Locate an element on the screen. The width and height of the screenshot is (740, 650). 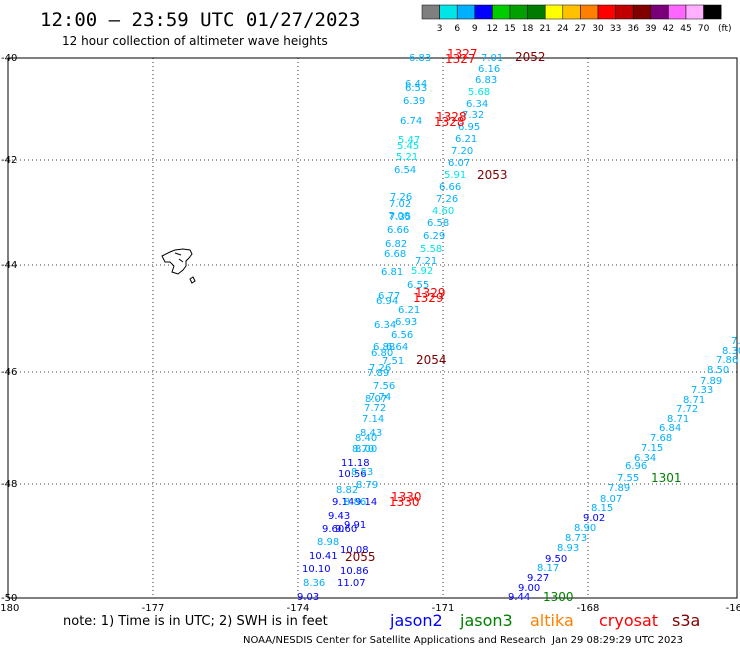
wave-height-label: 6.64 is located at coordinates (397, 347).